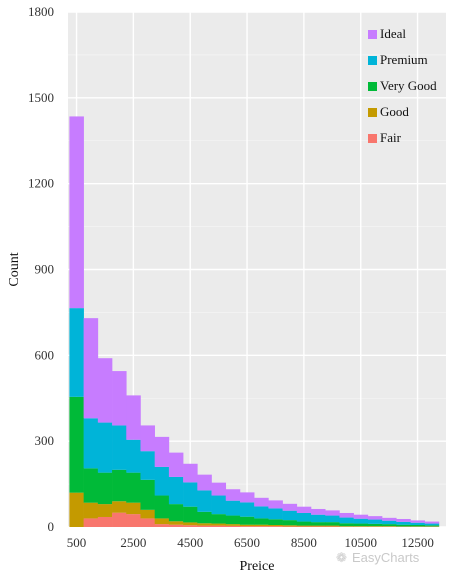  Describe the element at coordinates (247, 542) in the screenshot. I see `x-tick-label: 6500` at that location.